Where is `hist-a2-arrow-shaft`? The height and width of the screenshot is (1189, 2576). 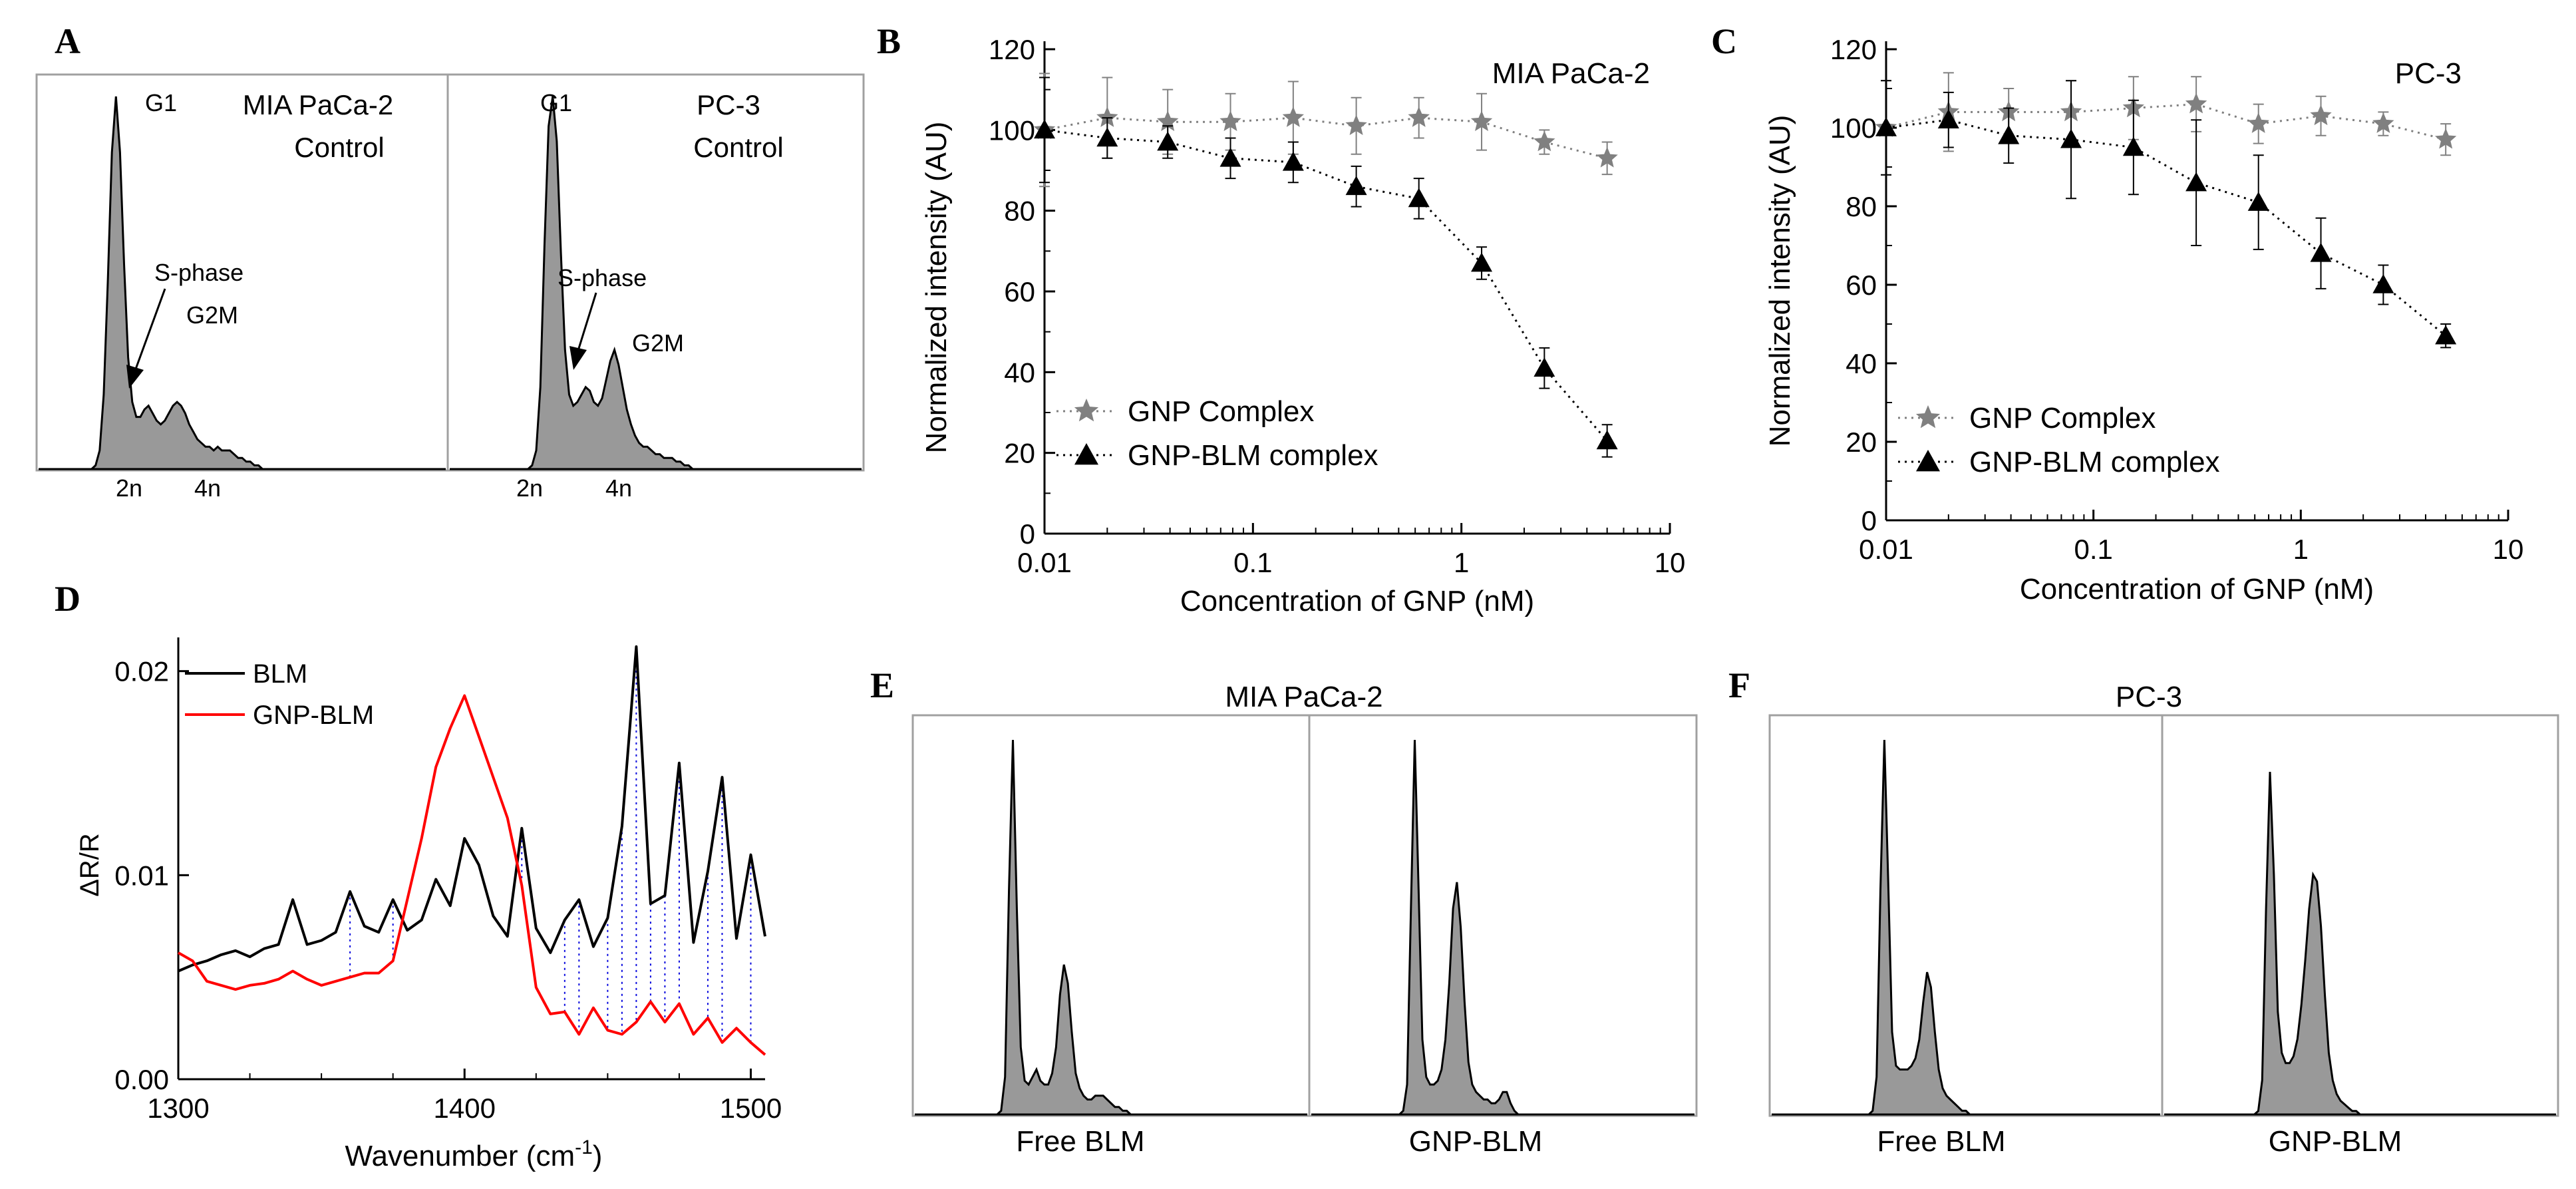 hist-a2-arrow-shaft is located at coordinates (586, 322).